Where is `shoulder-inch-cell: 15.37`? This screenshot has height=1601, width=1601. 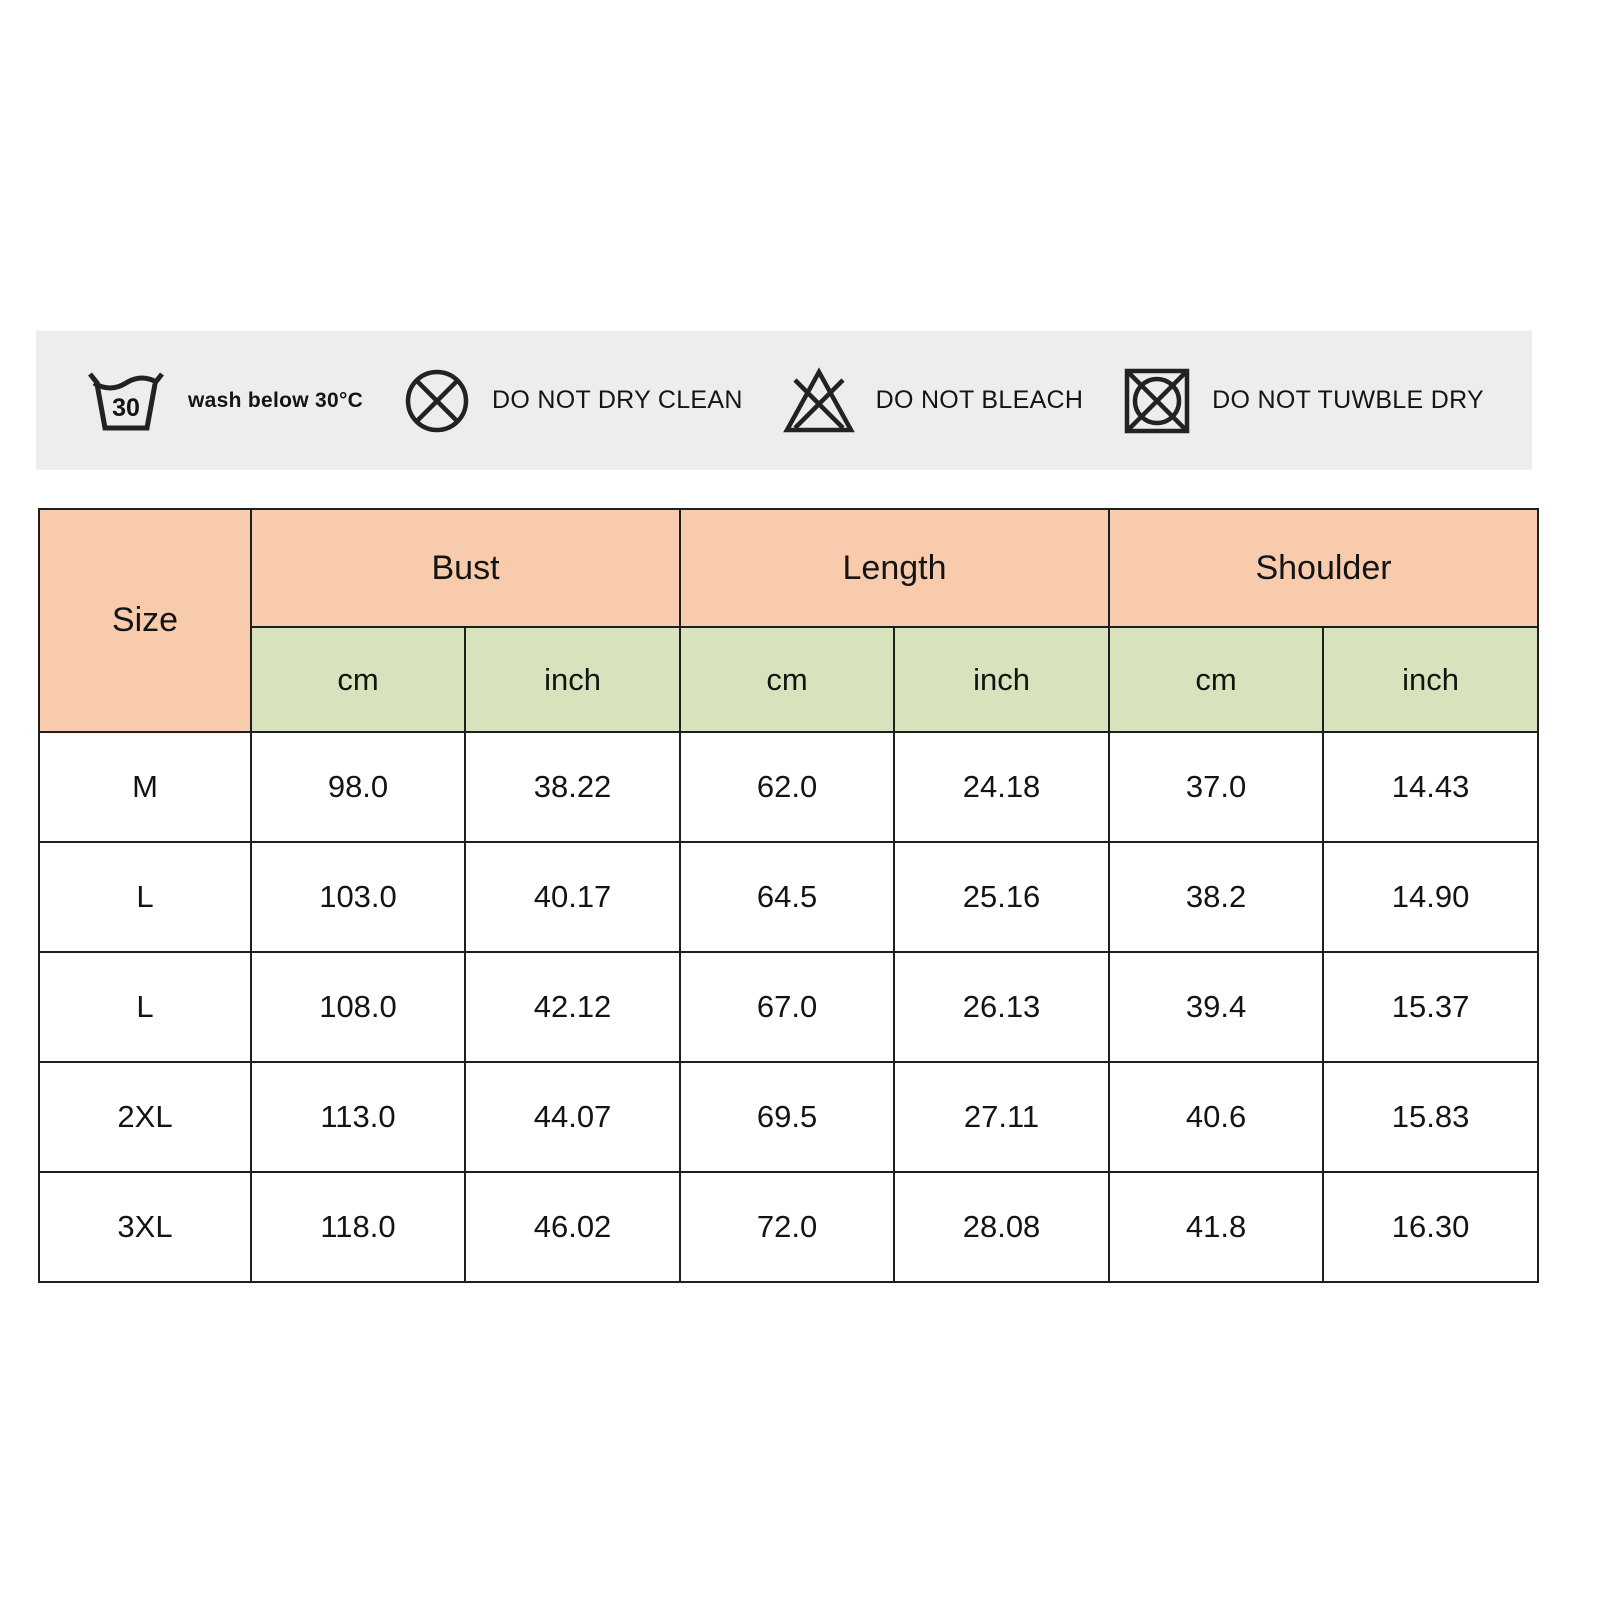
shoulder-inch-cell: 15.37 is located at coordinates (1431, 1007).